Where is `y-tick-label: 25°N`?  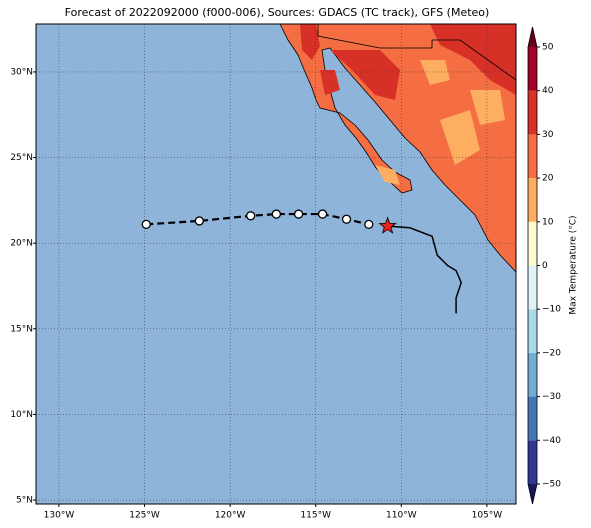
y-tick-label: 25°N is located at coordinates (21, 158).